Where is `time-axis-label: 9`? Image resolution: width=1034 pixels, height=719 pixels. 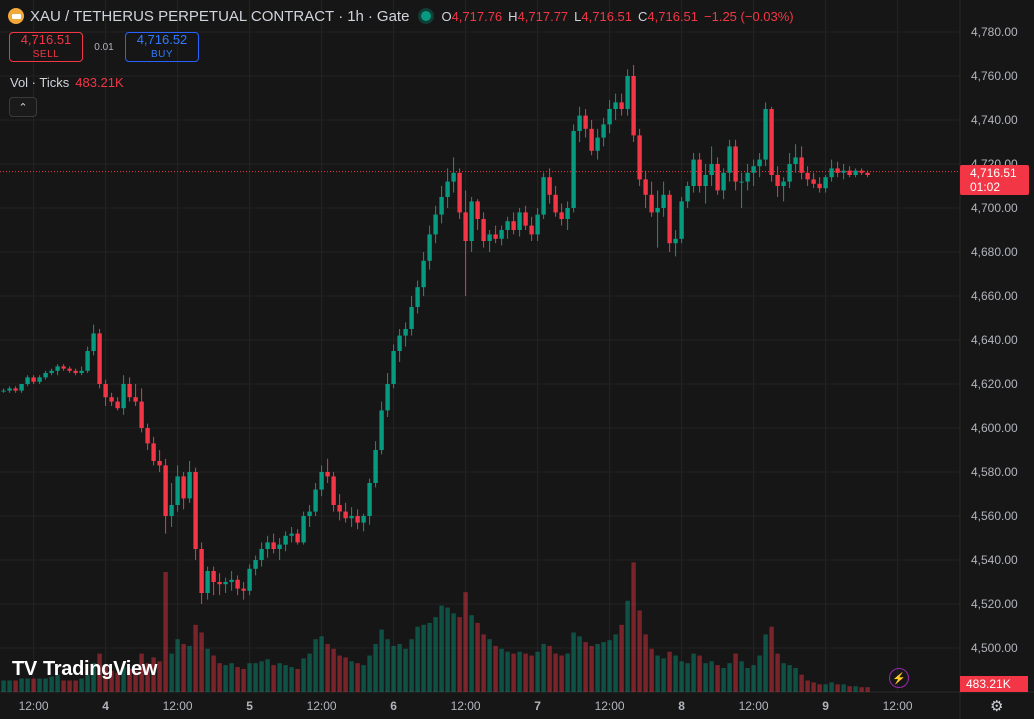
time-axis-label: 9 is located at coordinates (825, 706).